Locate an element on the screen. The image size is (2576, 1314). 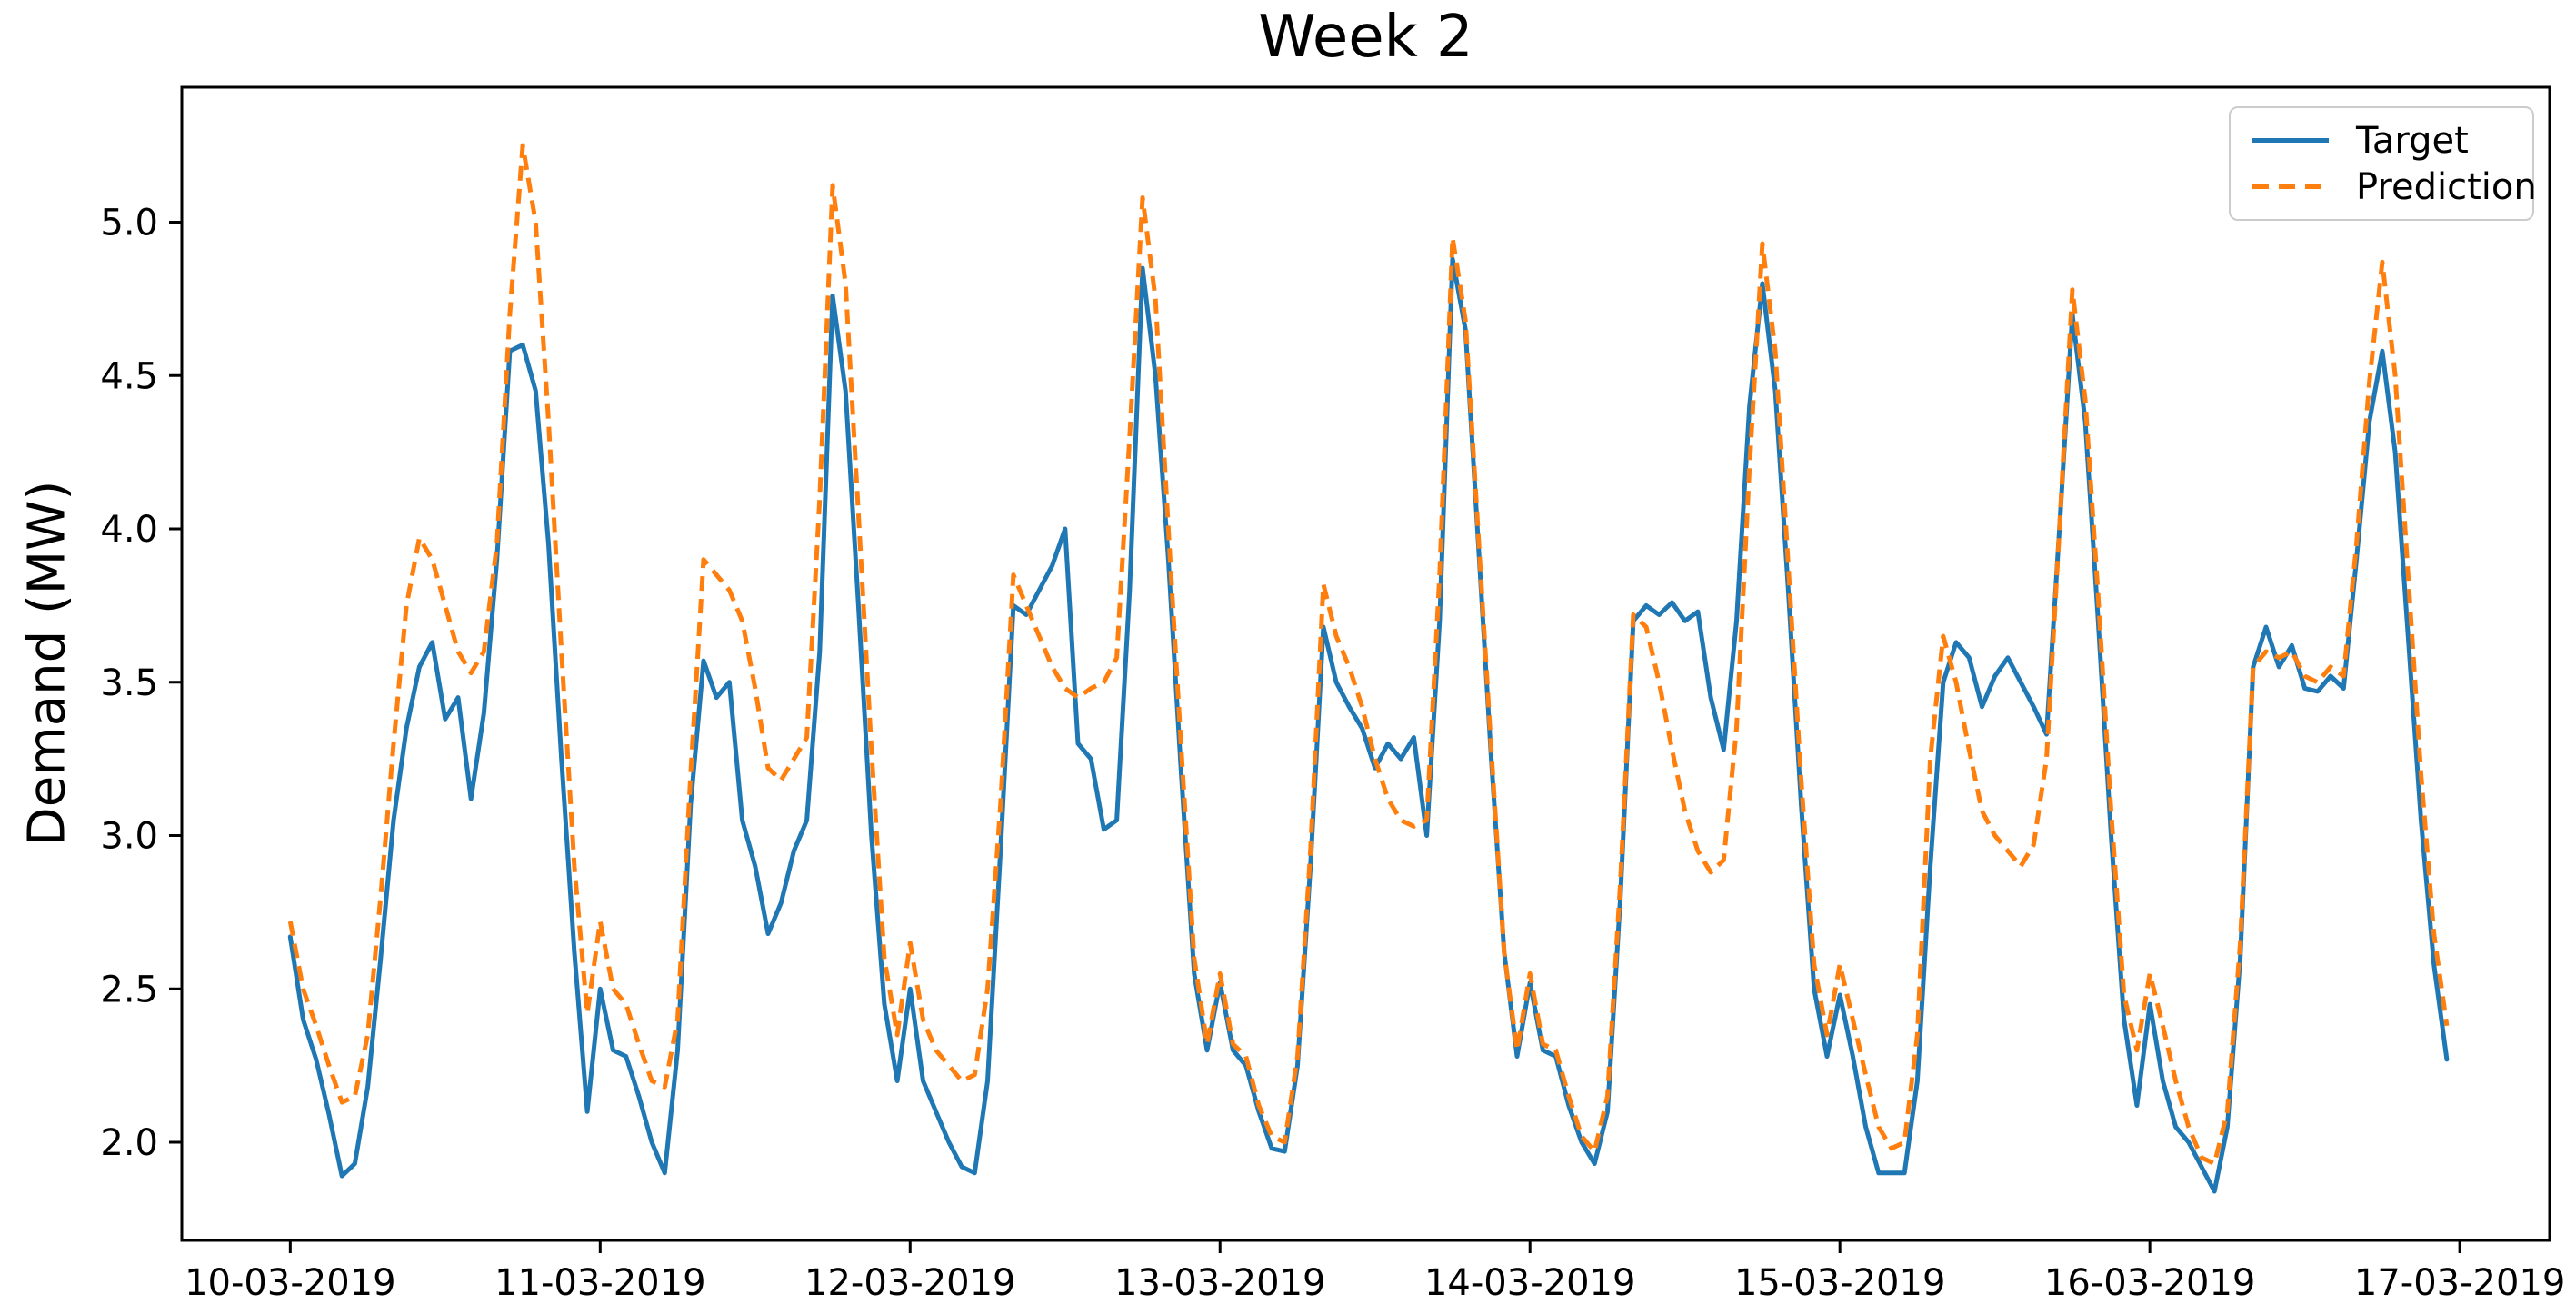
legend-entry-prediction: Prediction is located at coordinates (2394, 187).